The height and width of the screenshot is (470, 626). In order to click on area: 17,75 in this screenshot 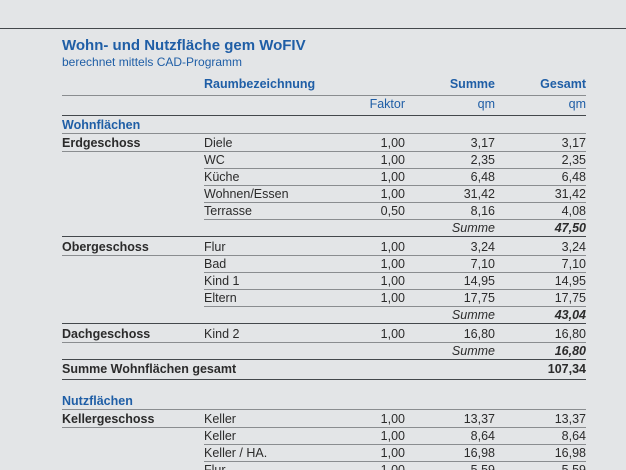, I will do `click(479, 298)`.